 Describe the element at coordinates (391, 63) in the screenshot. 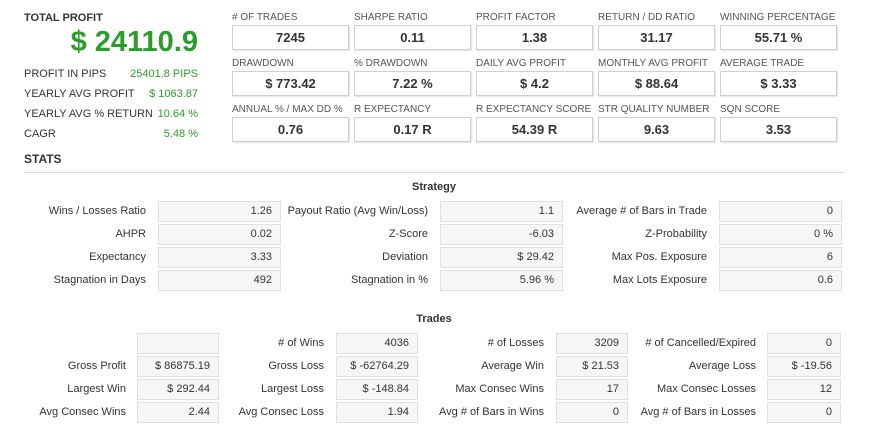

I see `metric-label: % DRAWDOWN` at that location.